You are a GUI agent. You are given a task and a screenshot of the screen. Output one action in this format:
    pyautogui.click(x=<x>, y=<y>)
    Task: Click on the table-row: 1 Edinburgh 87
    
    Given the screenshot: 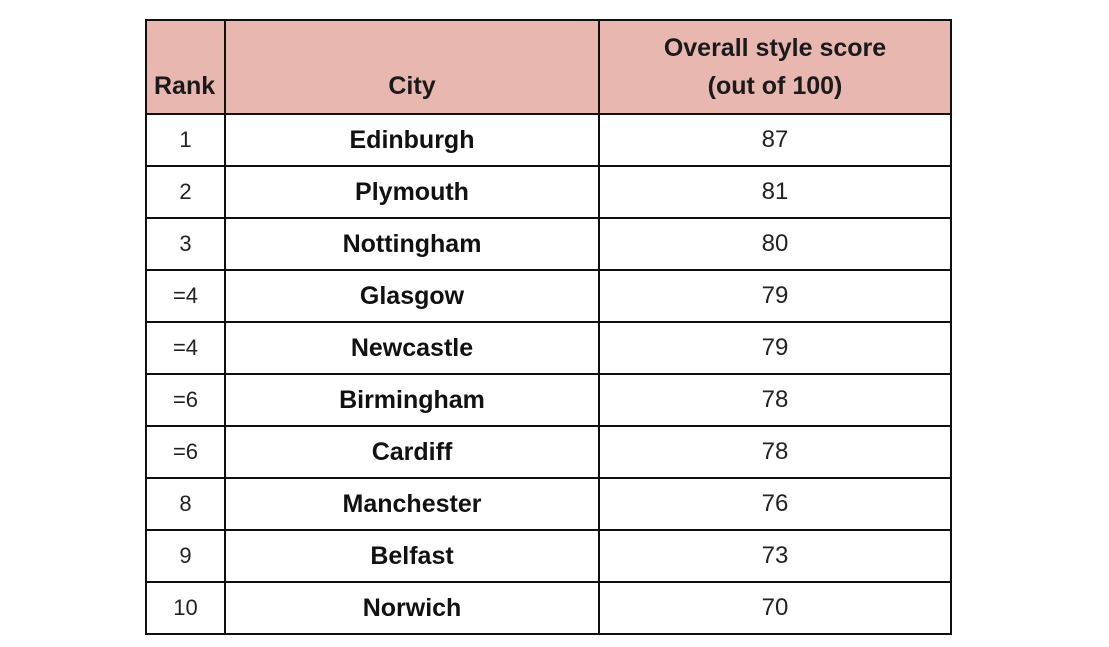 What is the action you would take?
    pyautogui.click(x=548, y=140)
    